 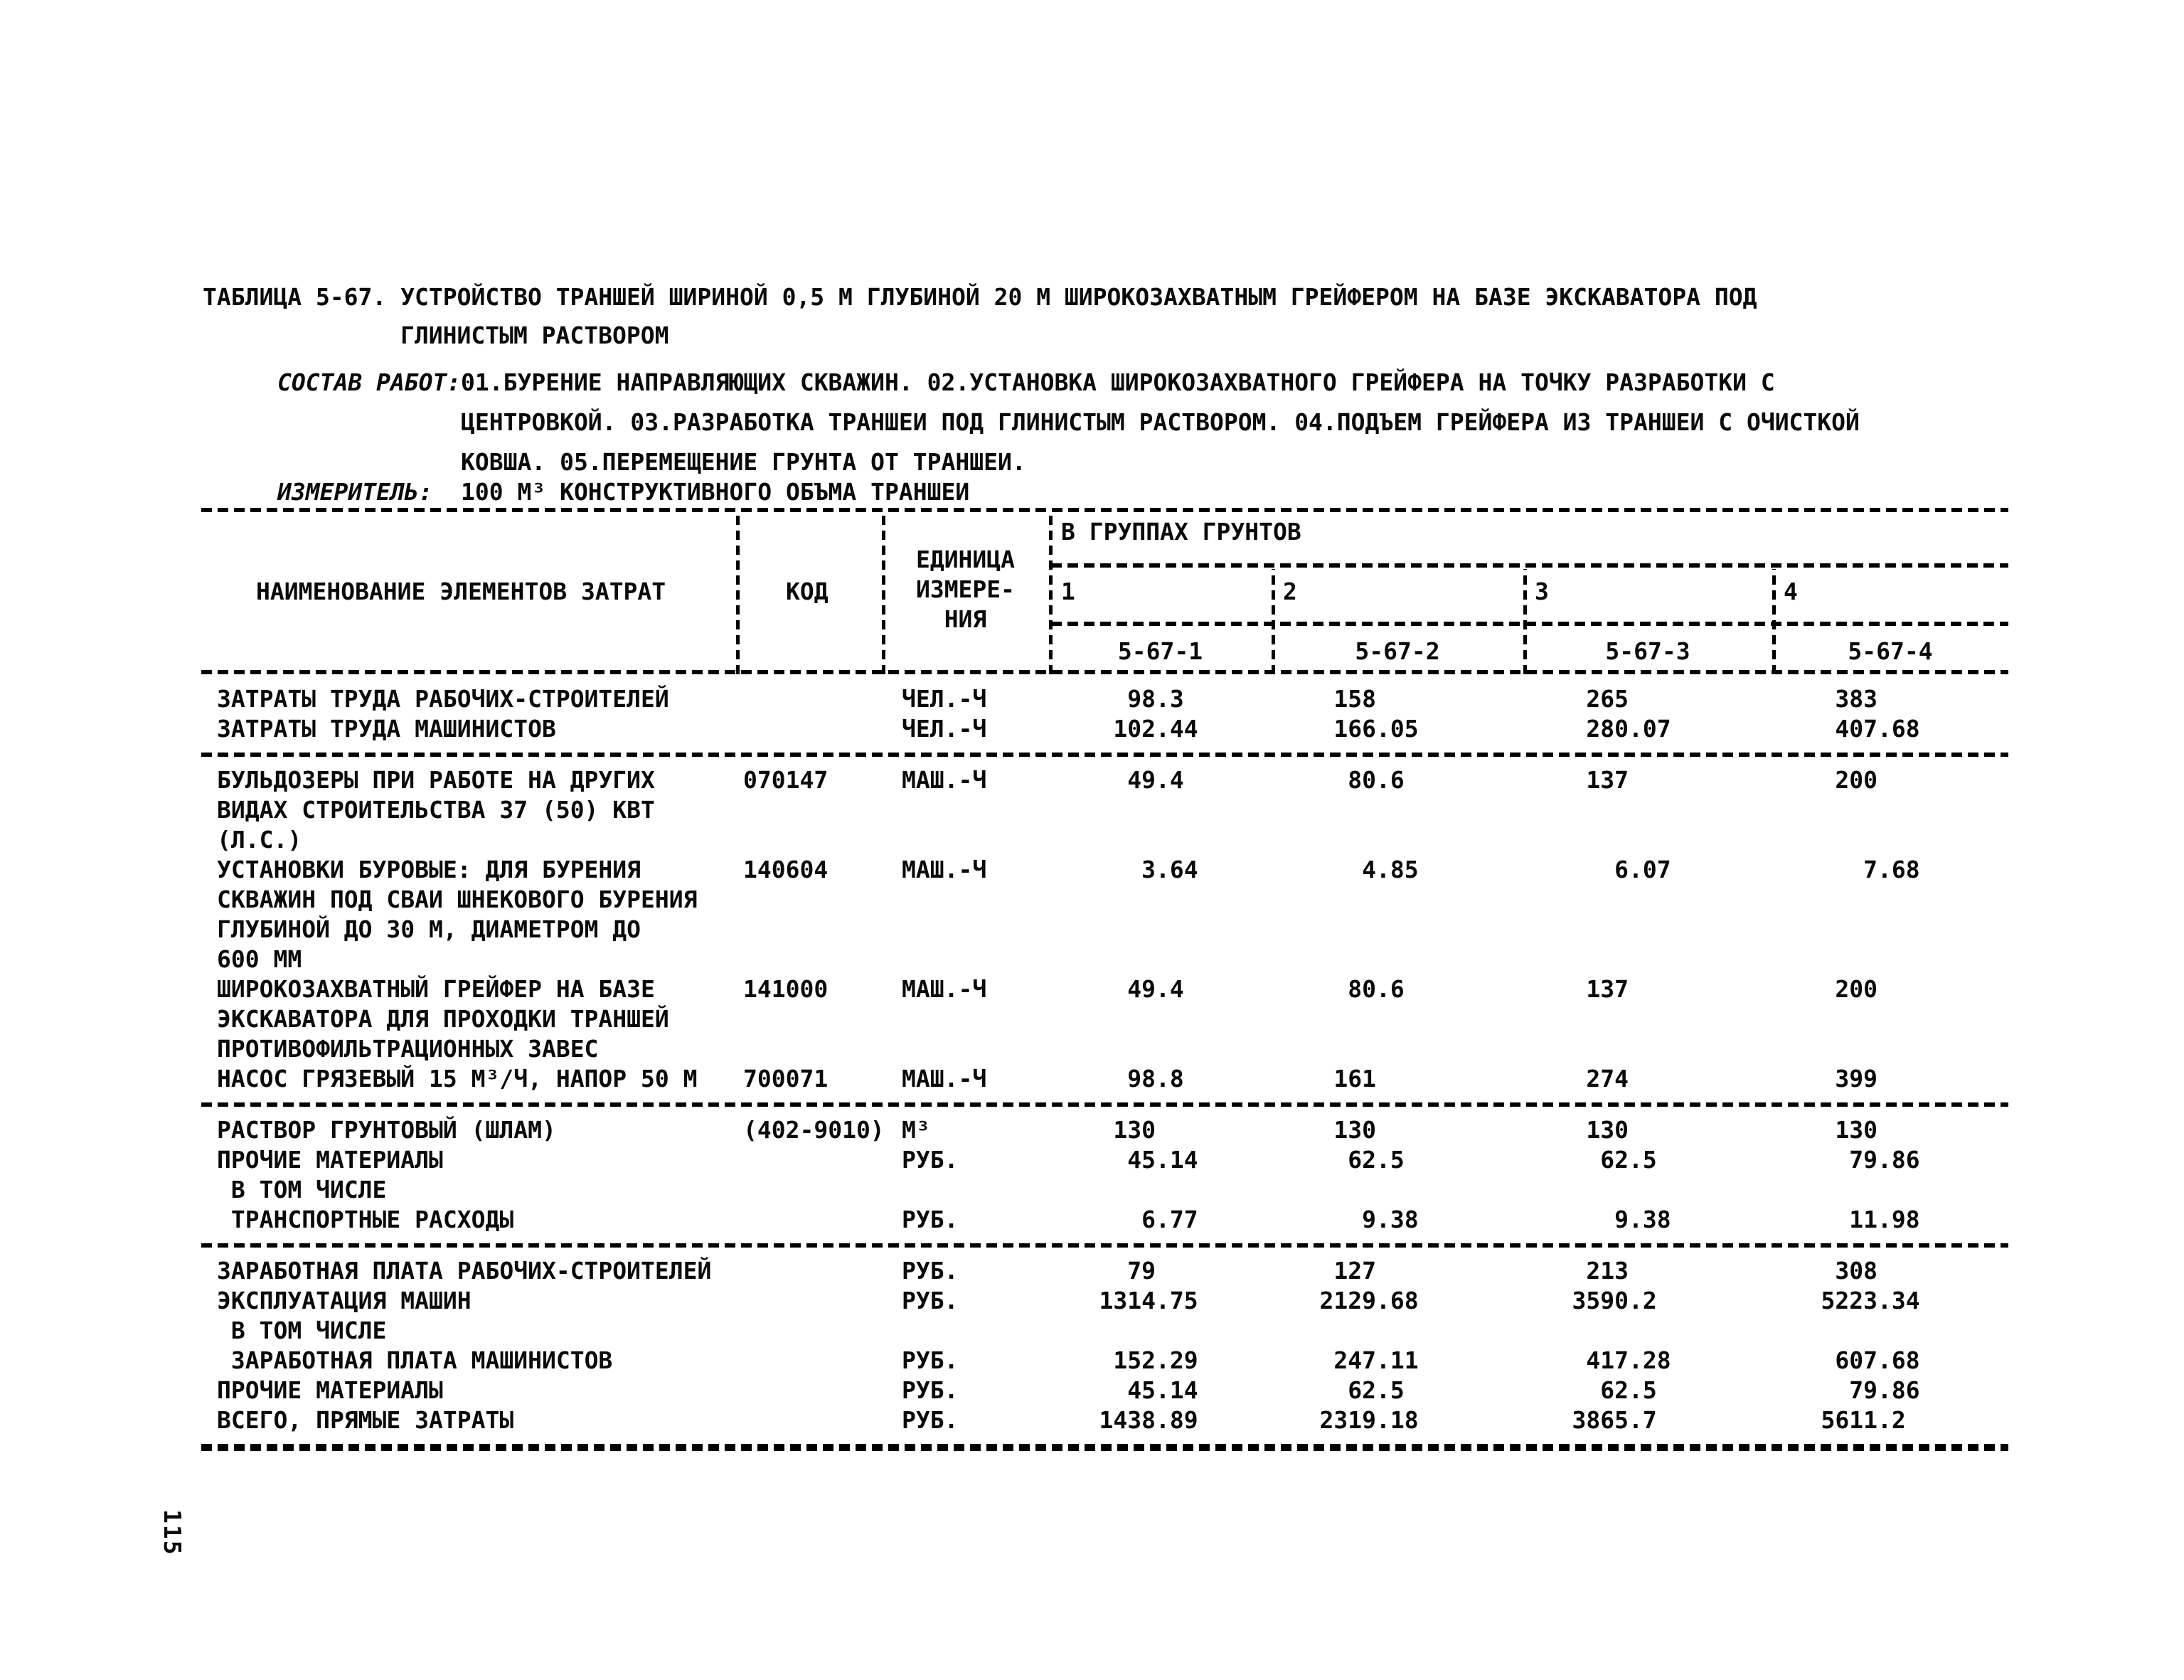 I want to click on table-row: В ТОМ ЧИСЛЕ, so click(x=1104, y=1331).